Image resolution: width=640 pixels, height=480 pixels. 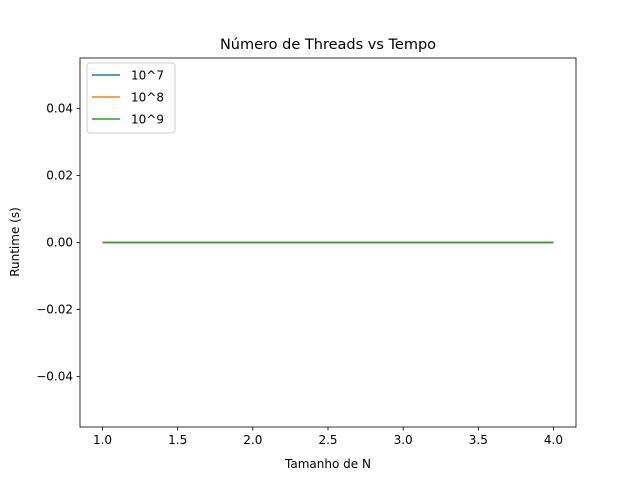 I want to click on y-axis: −0.04 −0.02 0.00 0.02 0.04, so click(x=58, y=242).